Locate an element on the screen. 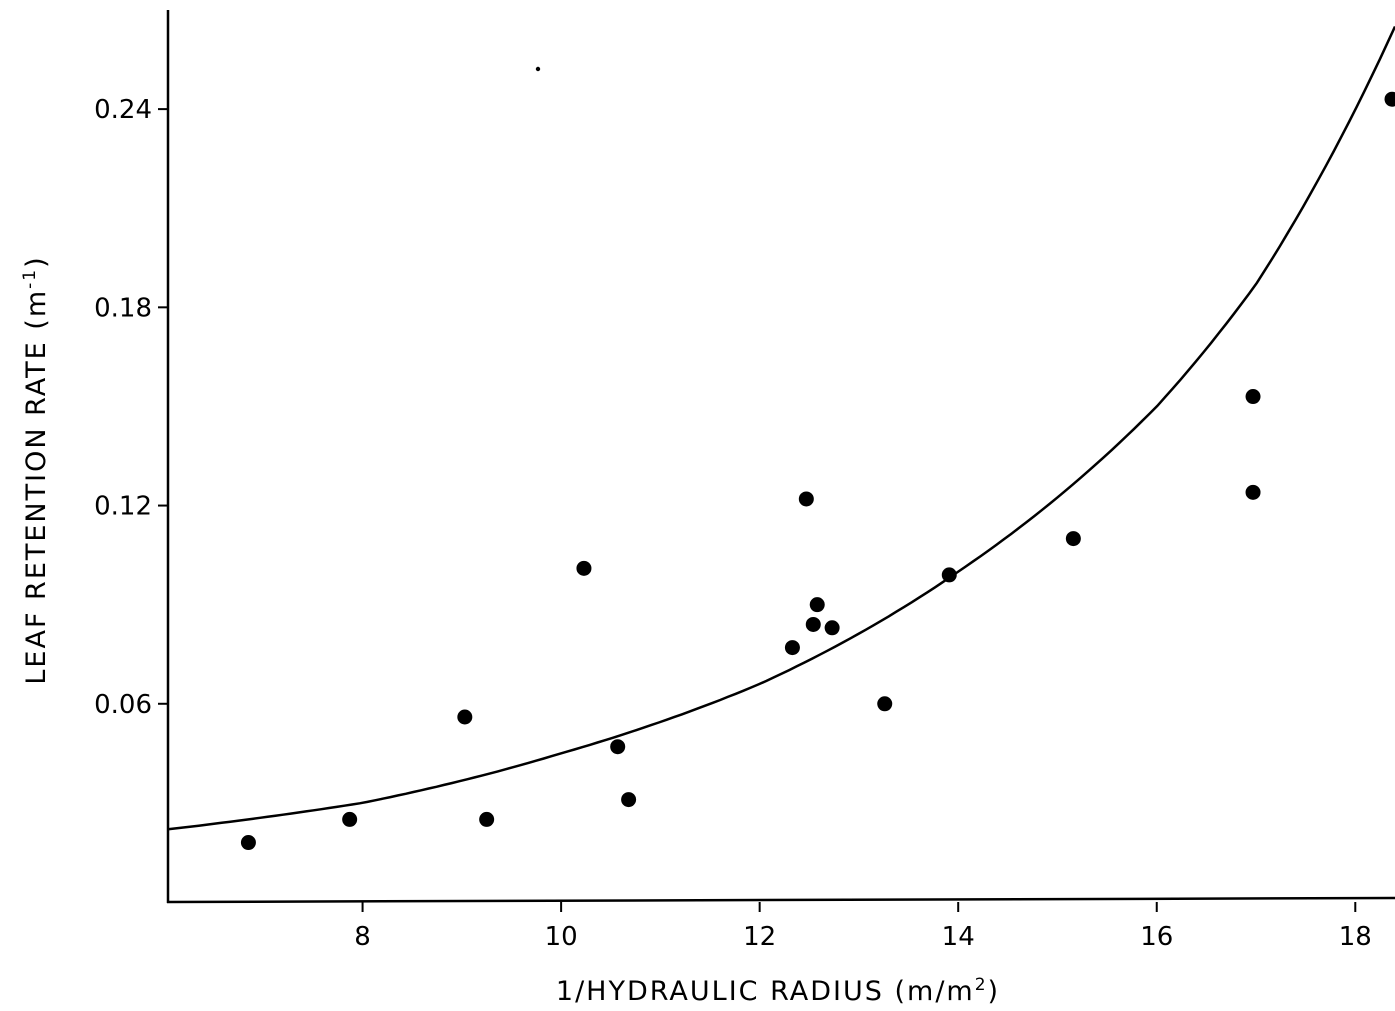 This screenshot has height=1011, width=1395. x-tick-label: 16 is located at coordinates (1156, 937).